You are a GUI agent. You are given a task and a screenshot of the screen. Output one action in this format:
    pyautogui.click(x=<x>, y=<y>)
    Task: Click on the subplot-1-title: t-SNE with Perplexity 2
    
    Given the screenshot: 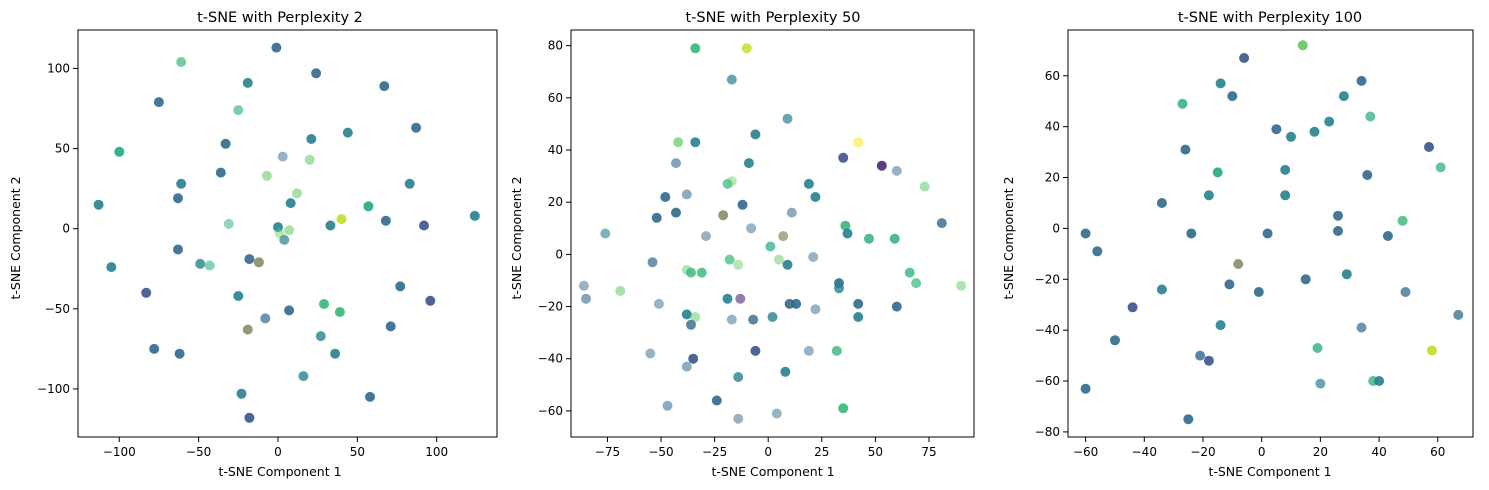 What is the action you would take?
    pyautogui.click(x=280, y=18)
    